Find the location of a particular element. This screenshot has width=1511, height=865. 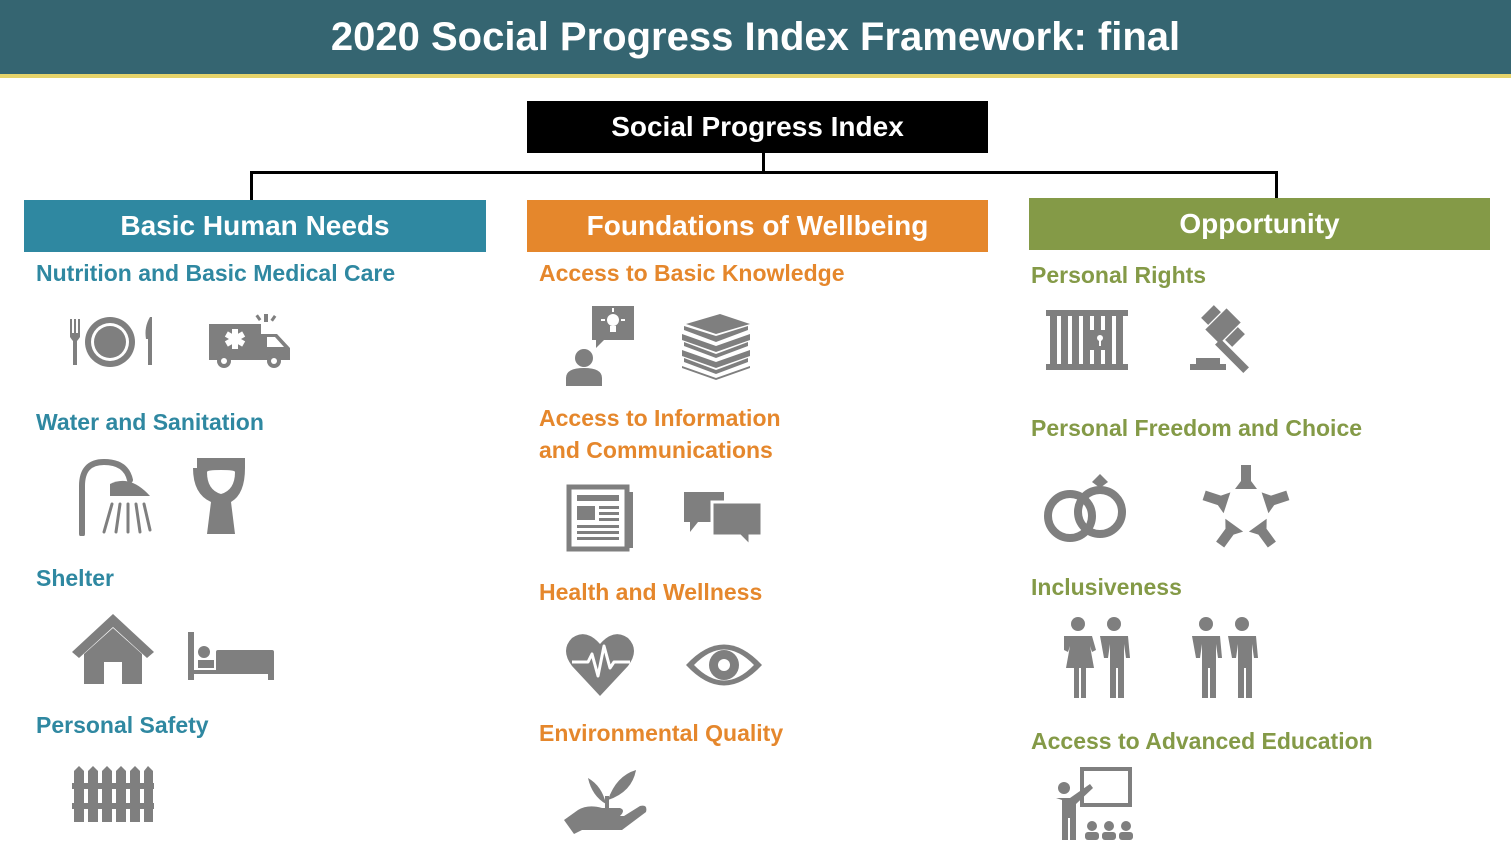

dimension-basic-human-needs: Basic Human Needs is located at coordinates (255, 226).